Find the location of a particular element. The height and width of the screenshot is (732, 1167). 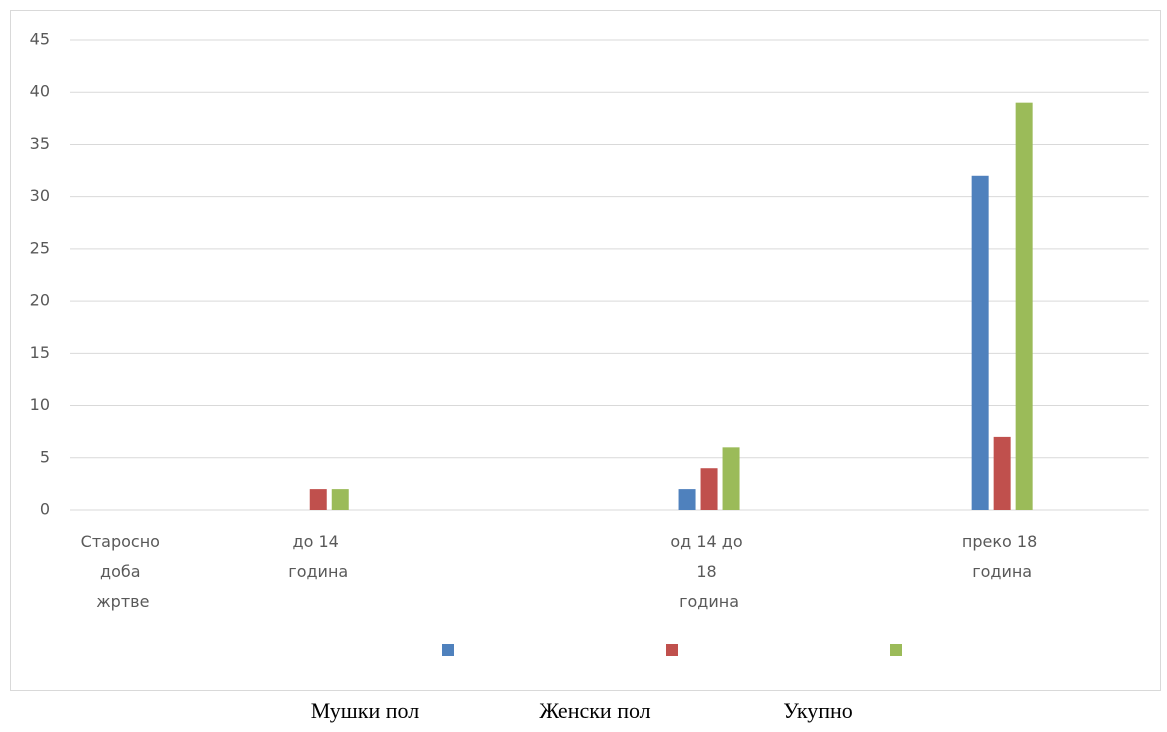

x-tick-label: од 14 до 18 година is located at coordinates (708, 571).